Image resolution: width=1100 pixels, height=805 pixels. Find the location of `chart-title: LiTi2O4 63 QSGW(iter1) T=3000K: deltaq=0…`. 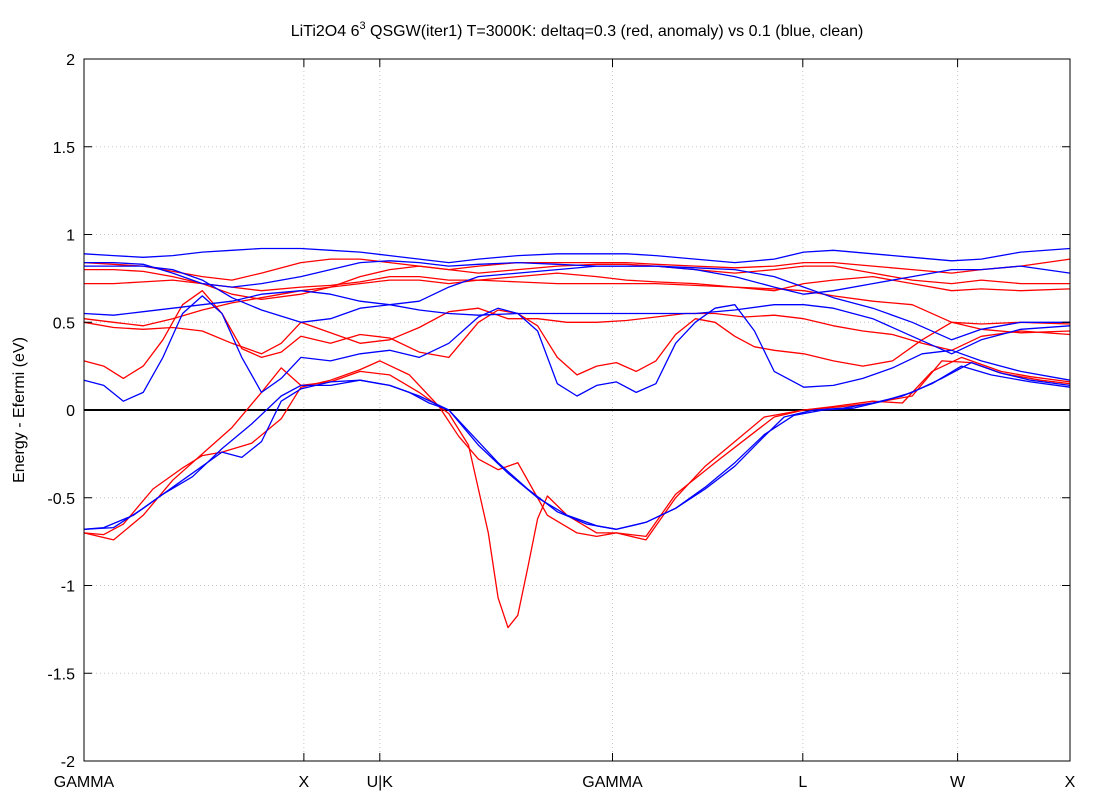

chart-title: LiTi2O4 63 QSGW(iter1) T=3000K: deltaq=0… is located at coordinates (577, 30).